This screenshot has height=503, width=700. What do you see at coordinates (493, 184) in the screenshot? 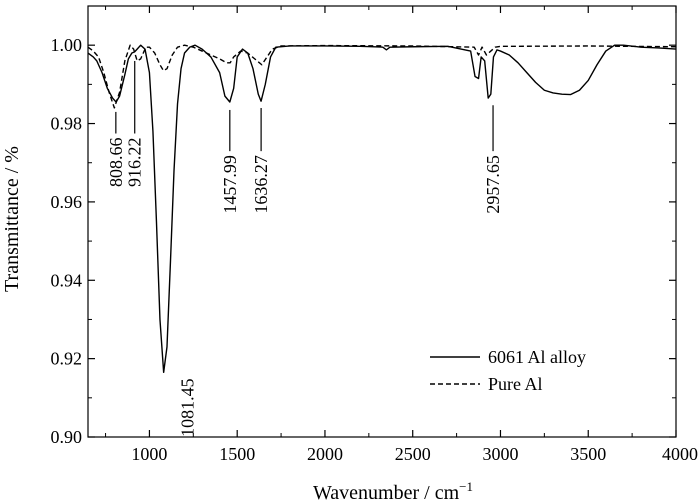
I see `annotation-label: 2957.65` at bounding box center [493, 184].